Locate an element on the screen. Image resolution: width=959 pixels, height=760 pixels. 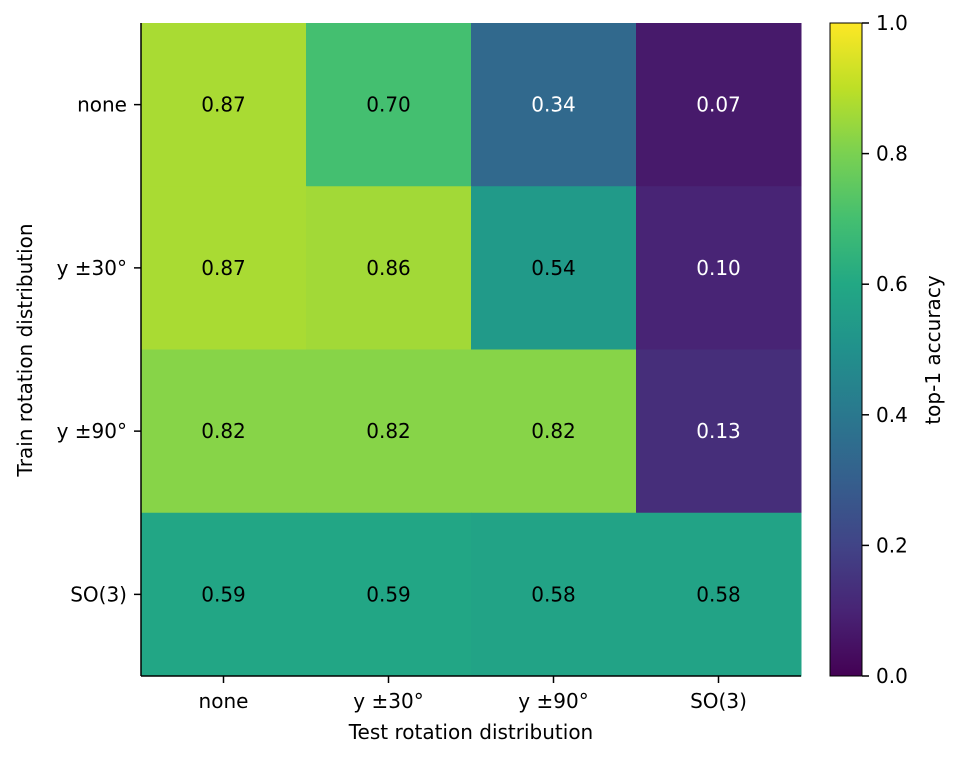
colorbar-tick-label: 0.6 is located at coordinates (892, 284).